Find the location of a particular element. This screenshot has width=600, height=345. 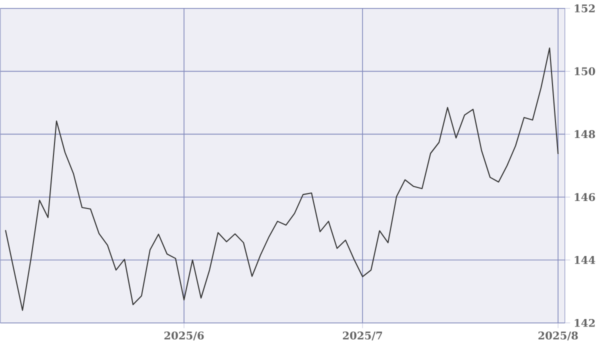

x-tick-label: 2025/7 is located at coordinates (362, 336).